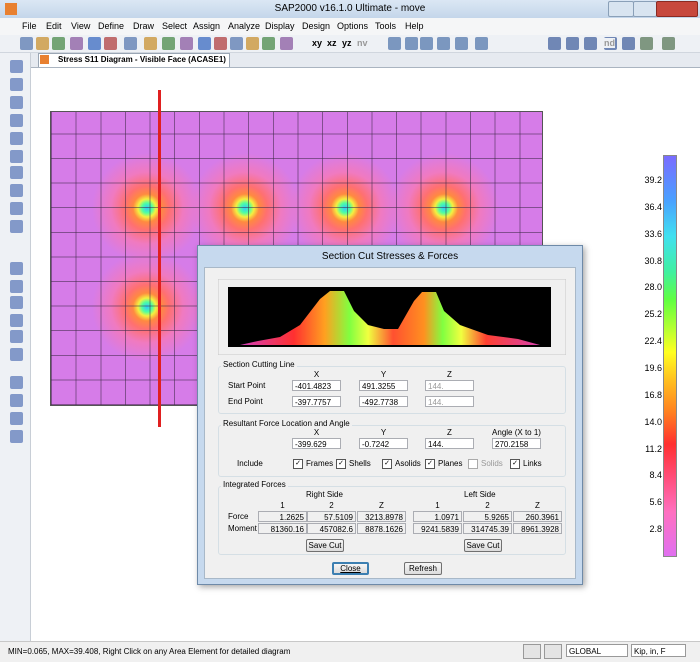 This screenshot has height=668, width=700. Describe the element at coordinates (54, 26) in the screenshot. I see `menu-item: Edit` at that location.